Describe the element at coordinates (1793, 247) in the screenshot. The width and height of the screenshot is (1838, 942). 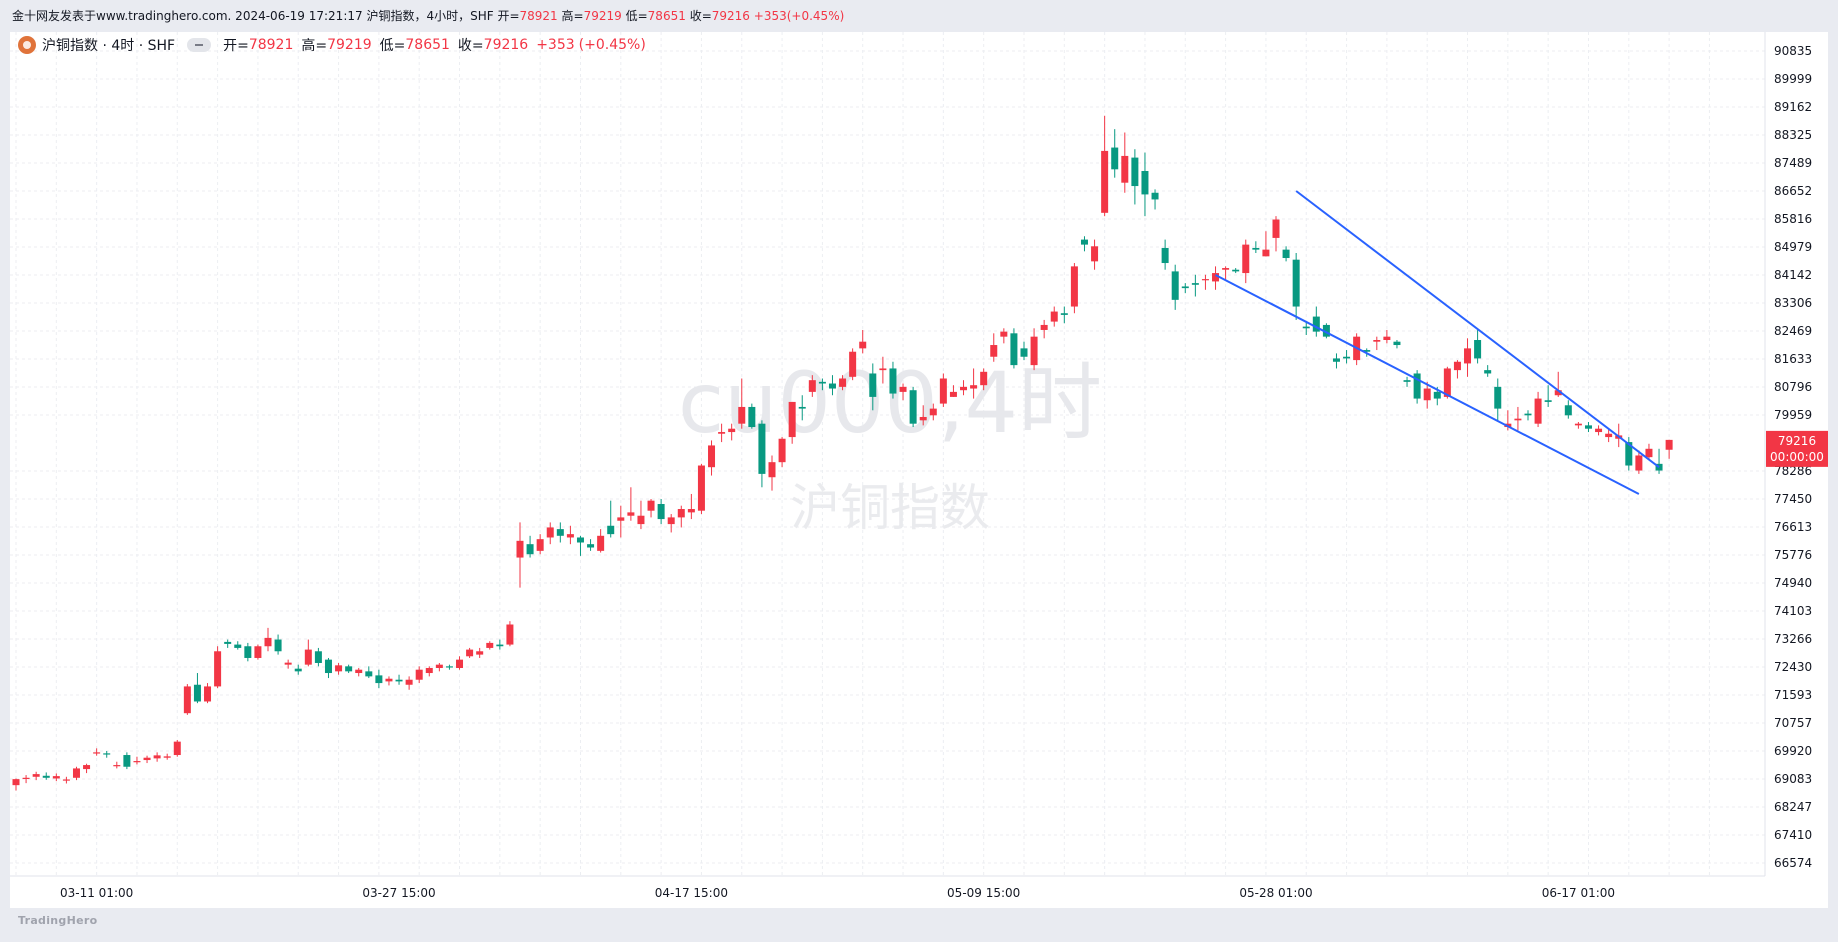
I see `y-tick-label: 84979` at that location.